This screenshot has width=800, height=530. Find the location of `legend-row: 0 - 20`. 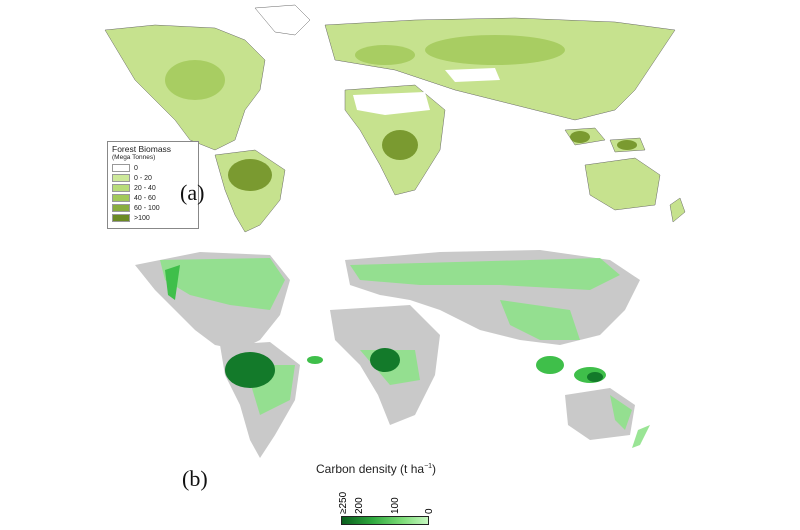

legend-row: 0 - 20 is located at coordinates (153, 178).